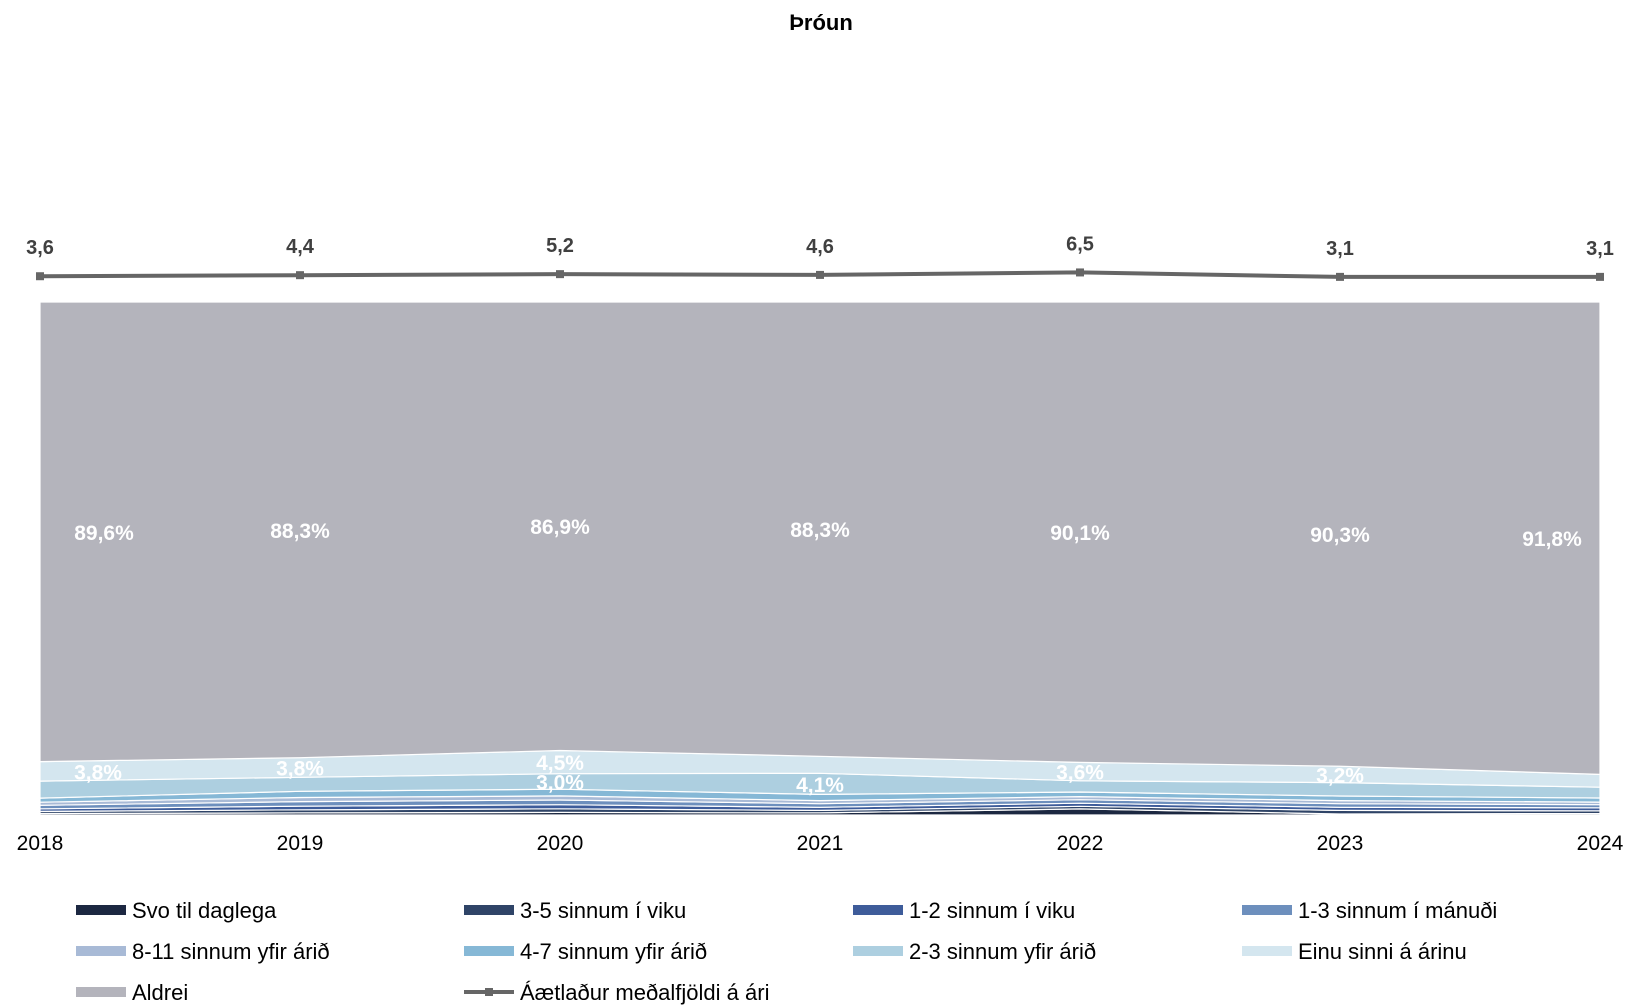  I want to click on data-label-aldrei-2019: 88,3%, so click(300, 531).